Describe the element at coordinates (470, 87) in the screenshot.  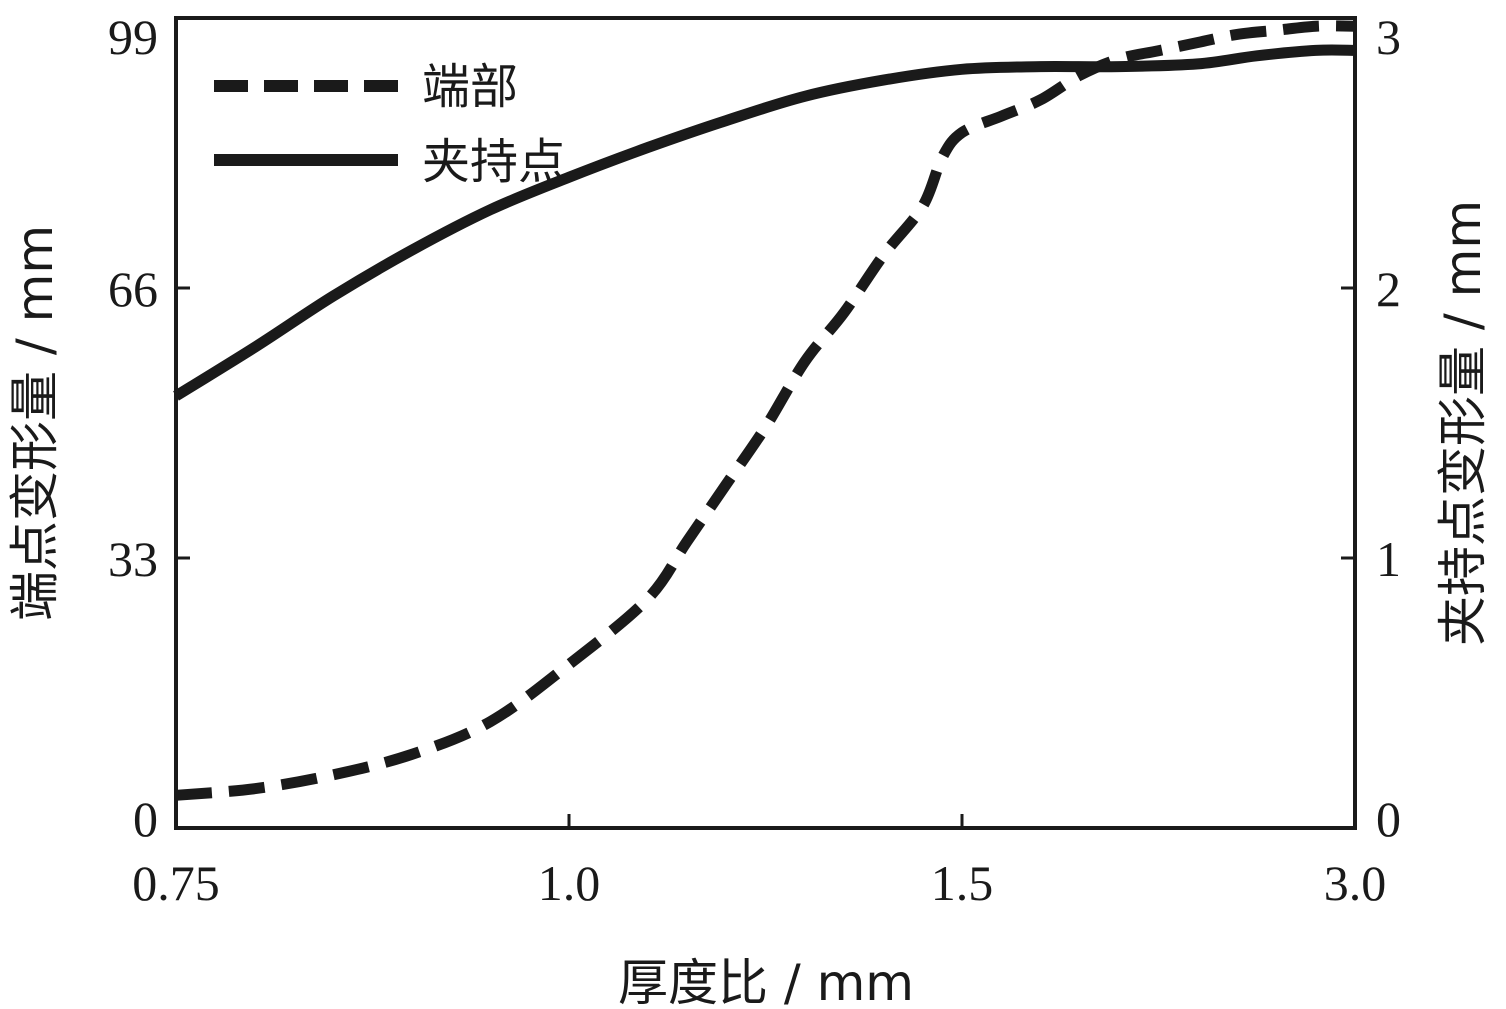
I see `legend-label-end: 端部` at that location.